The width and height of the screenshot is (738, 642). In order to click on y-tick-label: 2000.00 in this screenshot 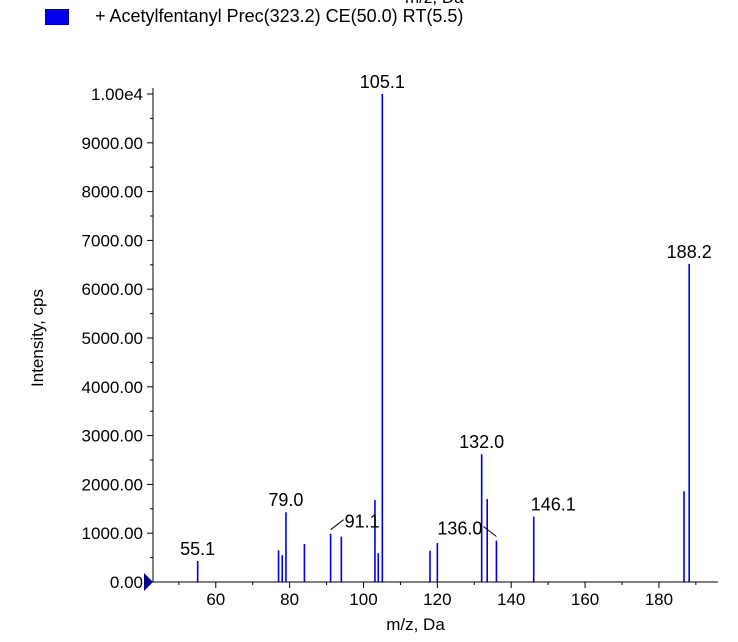, I will do `click(112, 484)`.